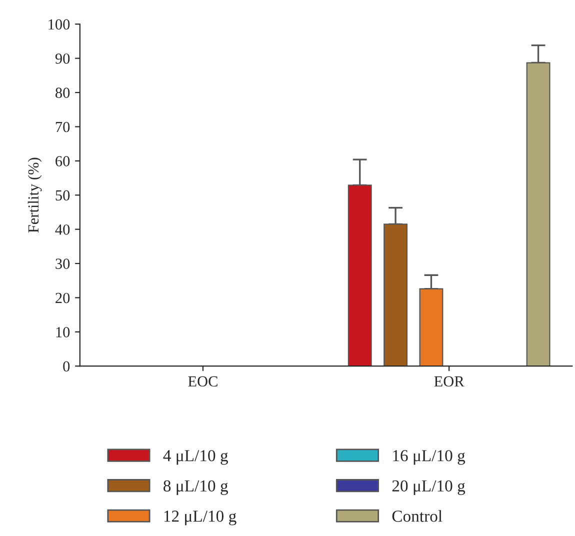 This screenshot has width=575, height=536. I want to click on y-tick-label: 80, so click(63, 93).